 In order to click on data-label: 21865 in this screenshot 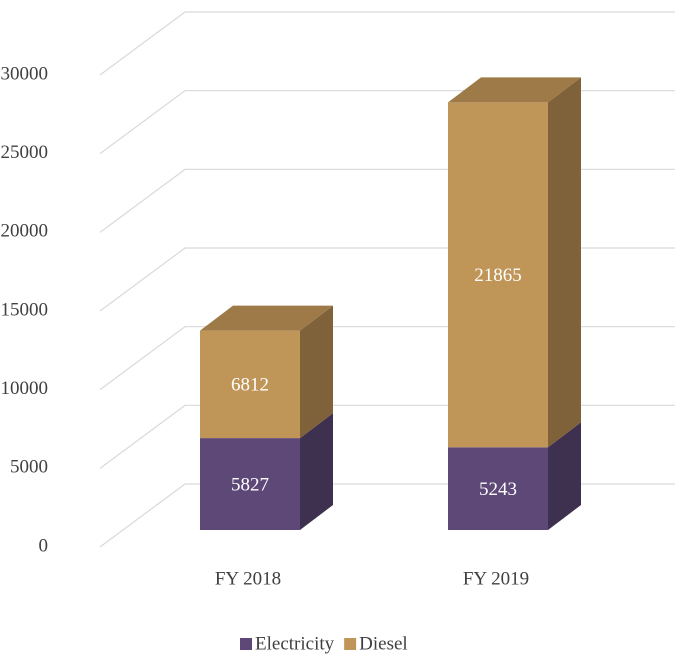, I will do `click(498, 275)`.